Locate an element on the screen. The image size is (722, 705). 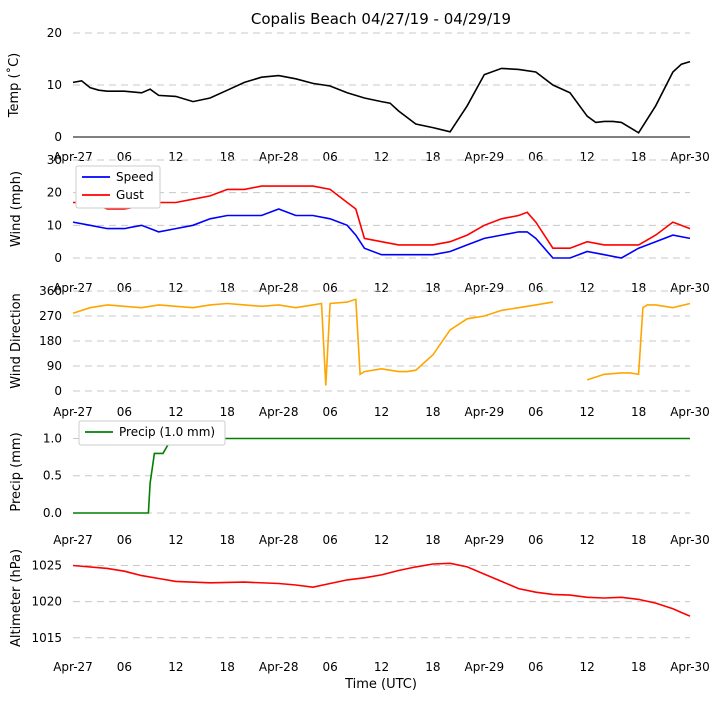
series-line-speed is located at coordinates (381, 233).